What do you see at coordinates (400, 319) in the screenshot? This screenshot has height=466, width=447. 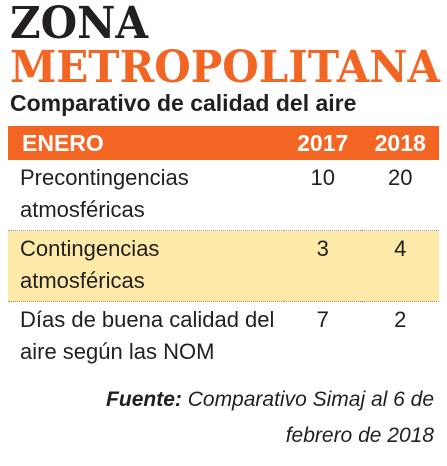 I see `cell-value: 2` at bounding box center [400, 319].